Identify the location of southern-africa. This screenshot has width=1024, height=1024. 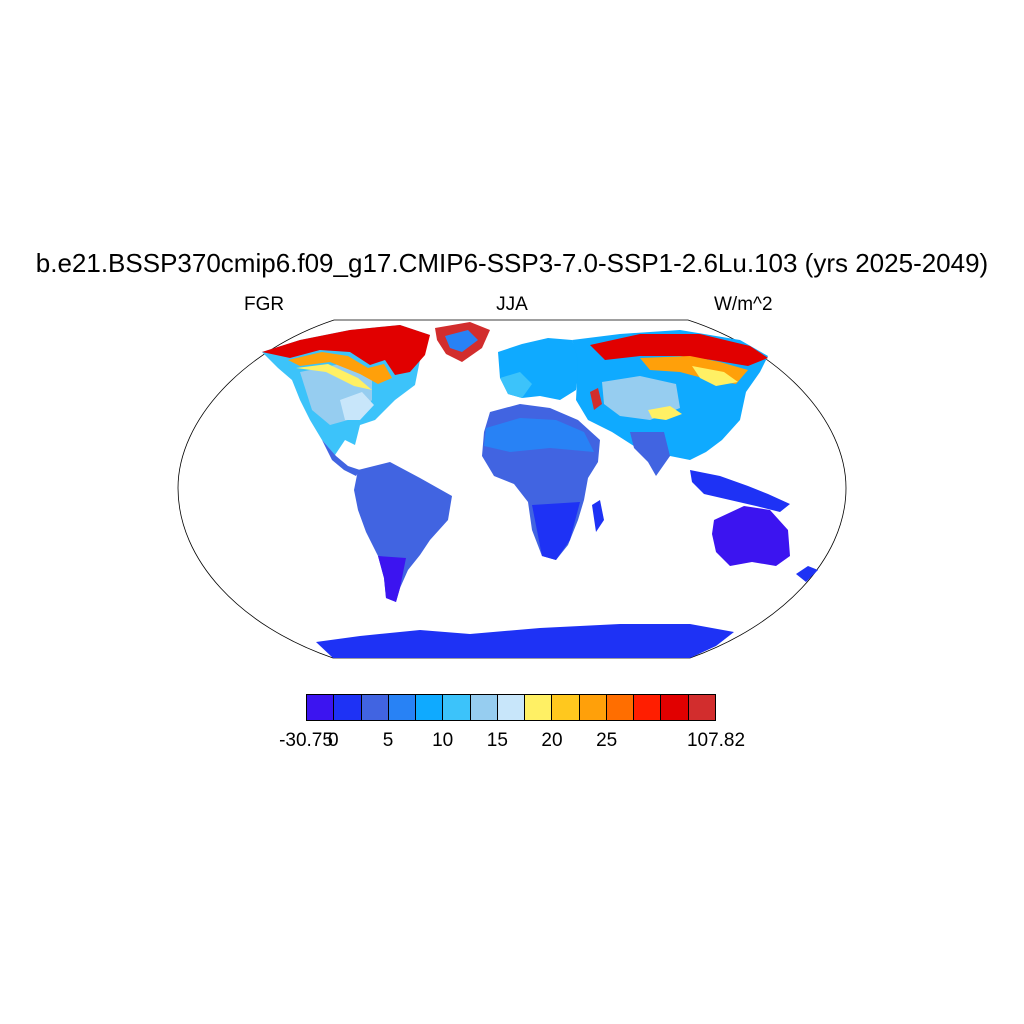
(556, 531).